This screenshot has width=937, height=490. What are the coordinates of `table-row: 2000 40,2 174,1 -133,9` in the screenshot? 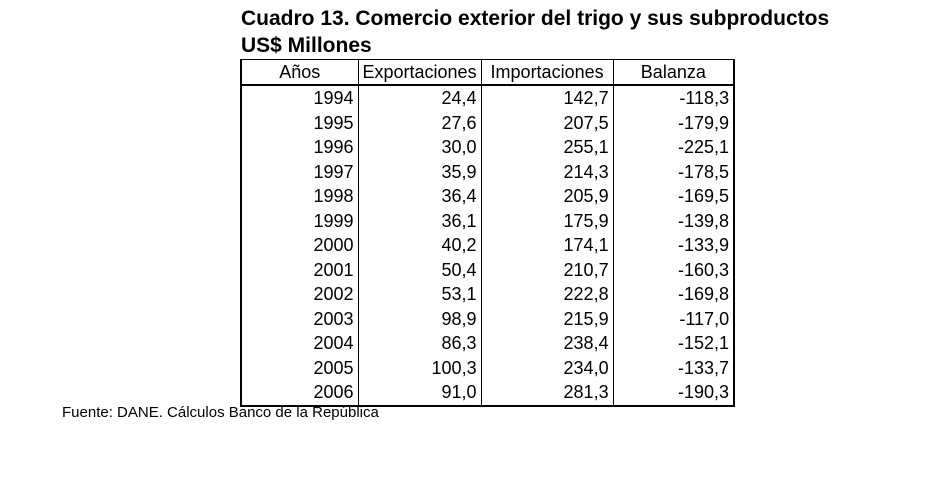 It's located at (488, 245).